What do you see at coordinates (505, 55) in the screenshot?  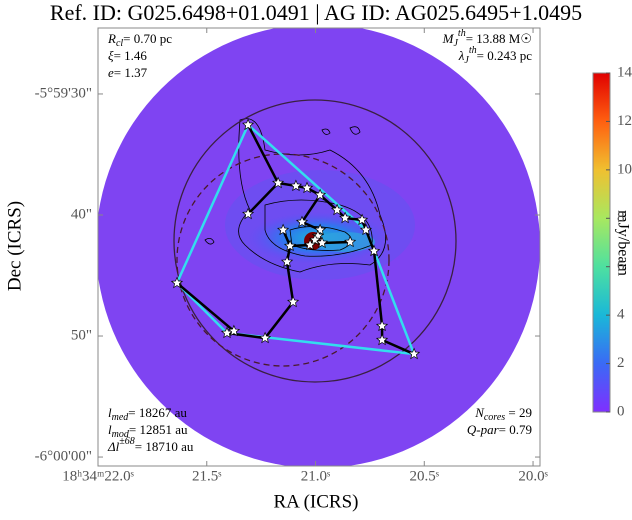 I see `annotation-value: = 0.243 pc` at bounding box center [505, 55].